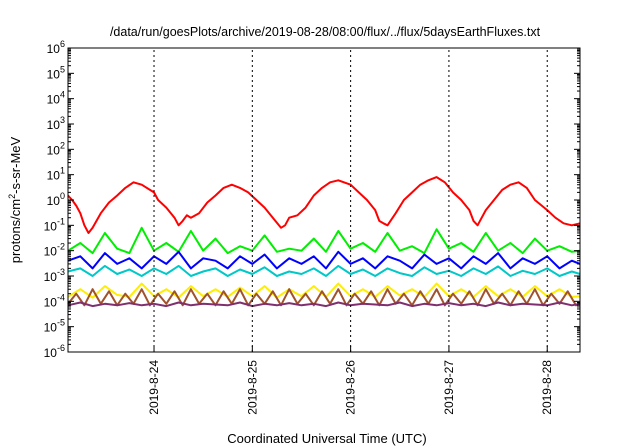 The height and width of the screenshot is (448, 640). Describe the element at coordinates (54, 250) in the screenshot. I see `y-tick-label: 10⁻²` at that location.